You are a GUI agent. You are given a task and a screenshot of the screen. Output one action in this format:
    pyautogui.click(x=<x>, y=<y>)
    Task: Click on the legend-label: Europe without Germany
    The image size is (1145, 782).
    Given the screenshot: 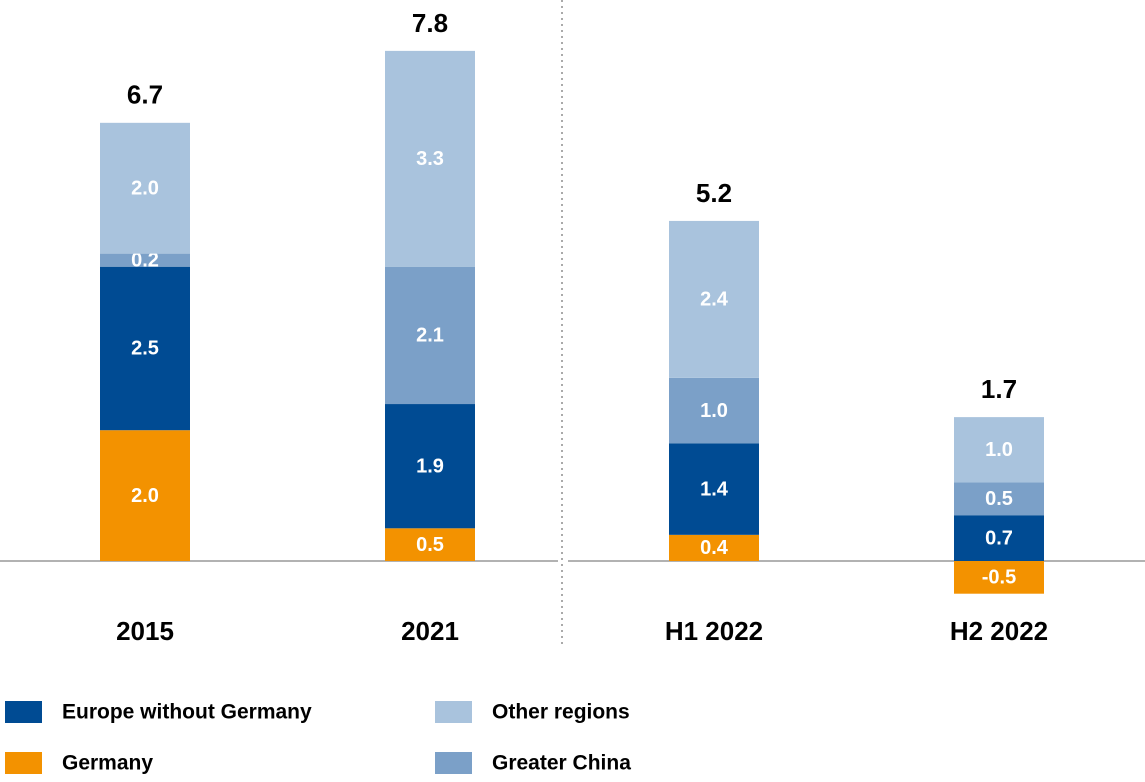 What is the action you would take?
    pyautogui.click(x=187, y=712)
    